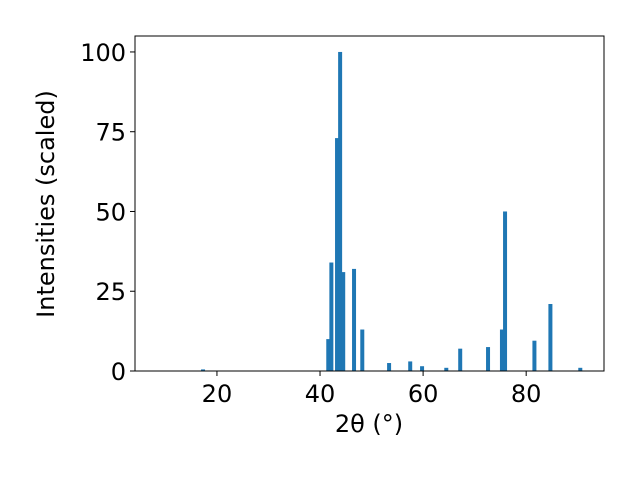 This screenshot has width=640, height=480. Describe the element at coordinates (110, 212) in the screenshot. I see `y-tick-label: 50` at that location.